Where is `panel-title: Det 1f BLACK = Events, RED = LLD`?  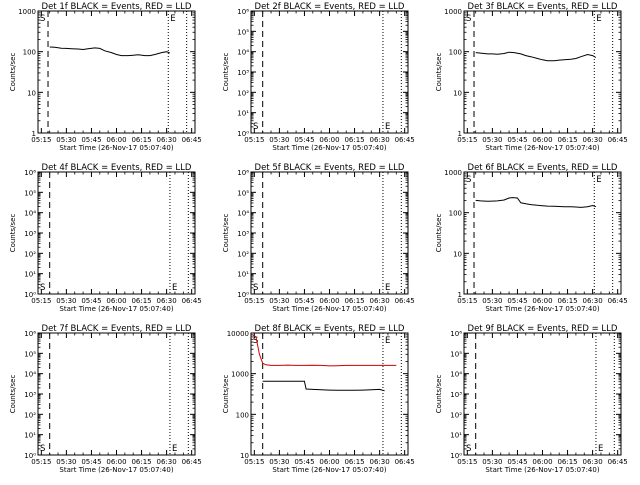 panel-title: Det 1f BLACK = Events, RED = LLD is located at coordinates (117, 7).